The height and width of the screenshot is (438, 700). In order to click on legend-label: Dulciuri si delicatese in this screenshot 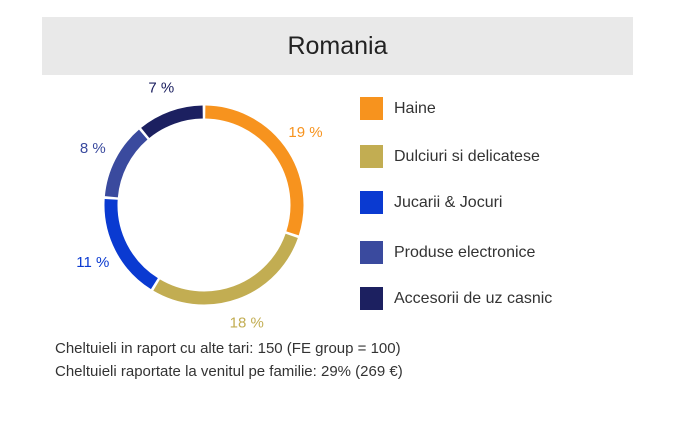, I will do `click(467, 156)`.